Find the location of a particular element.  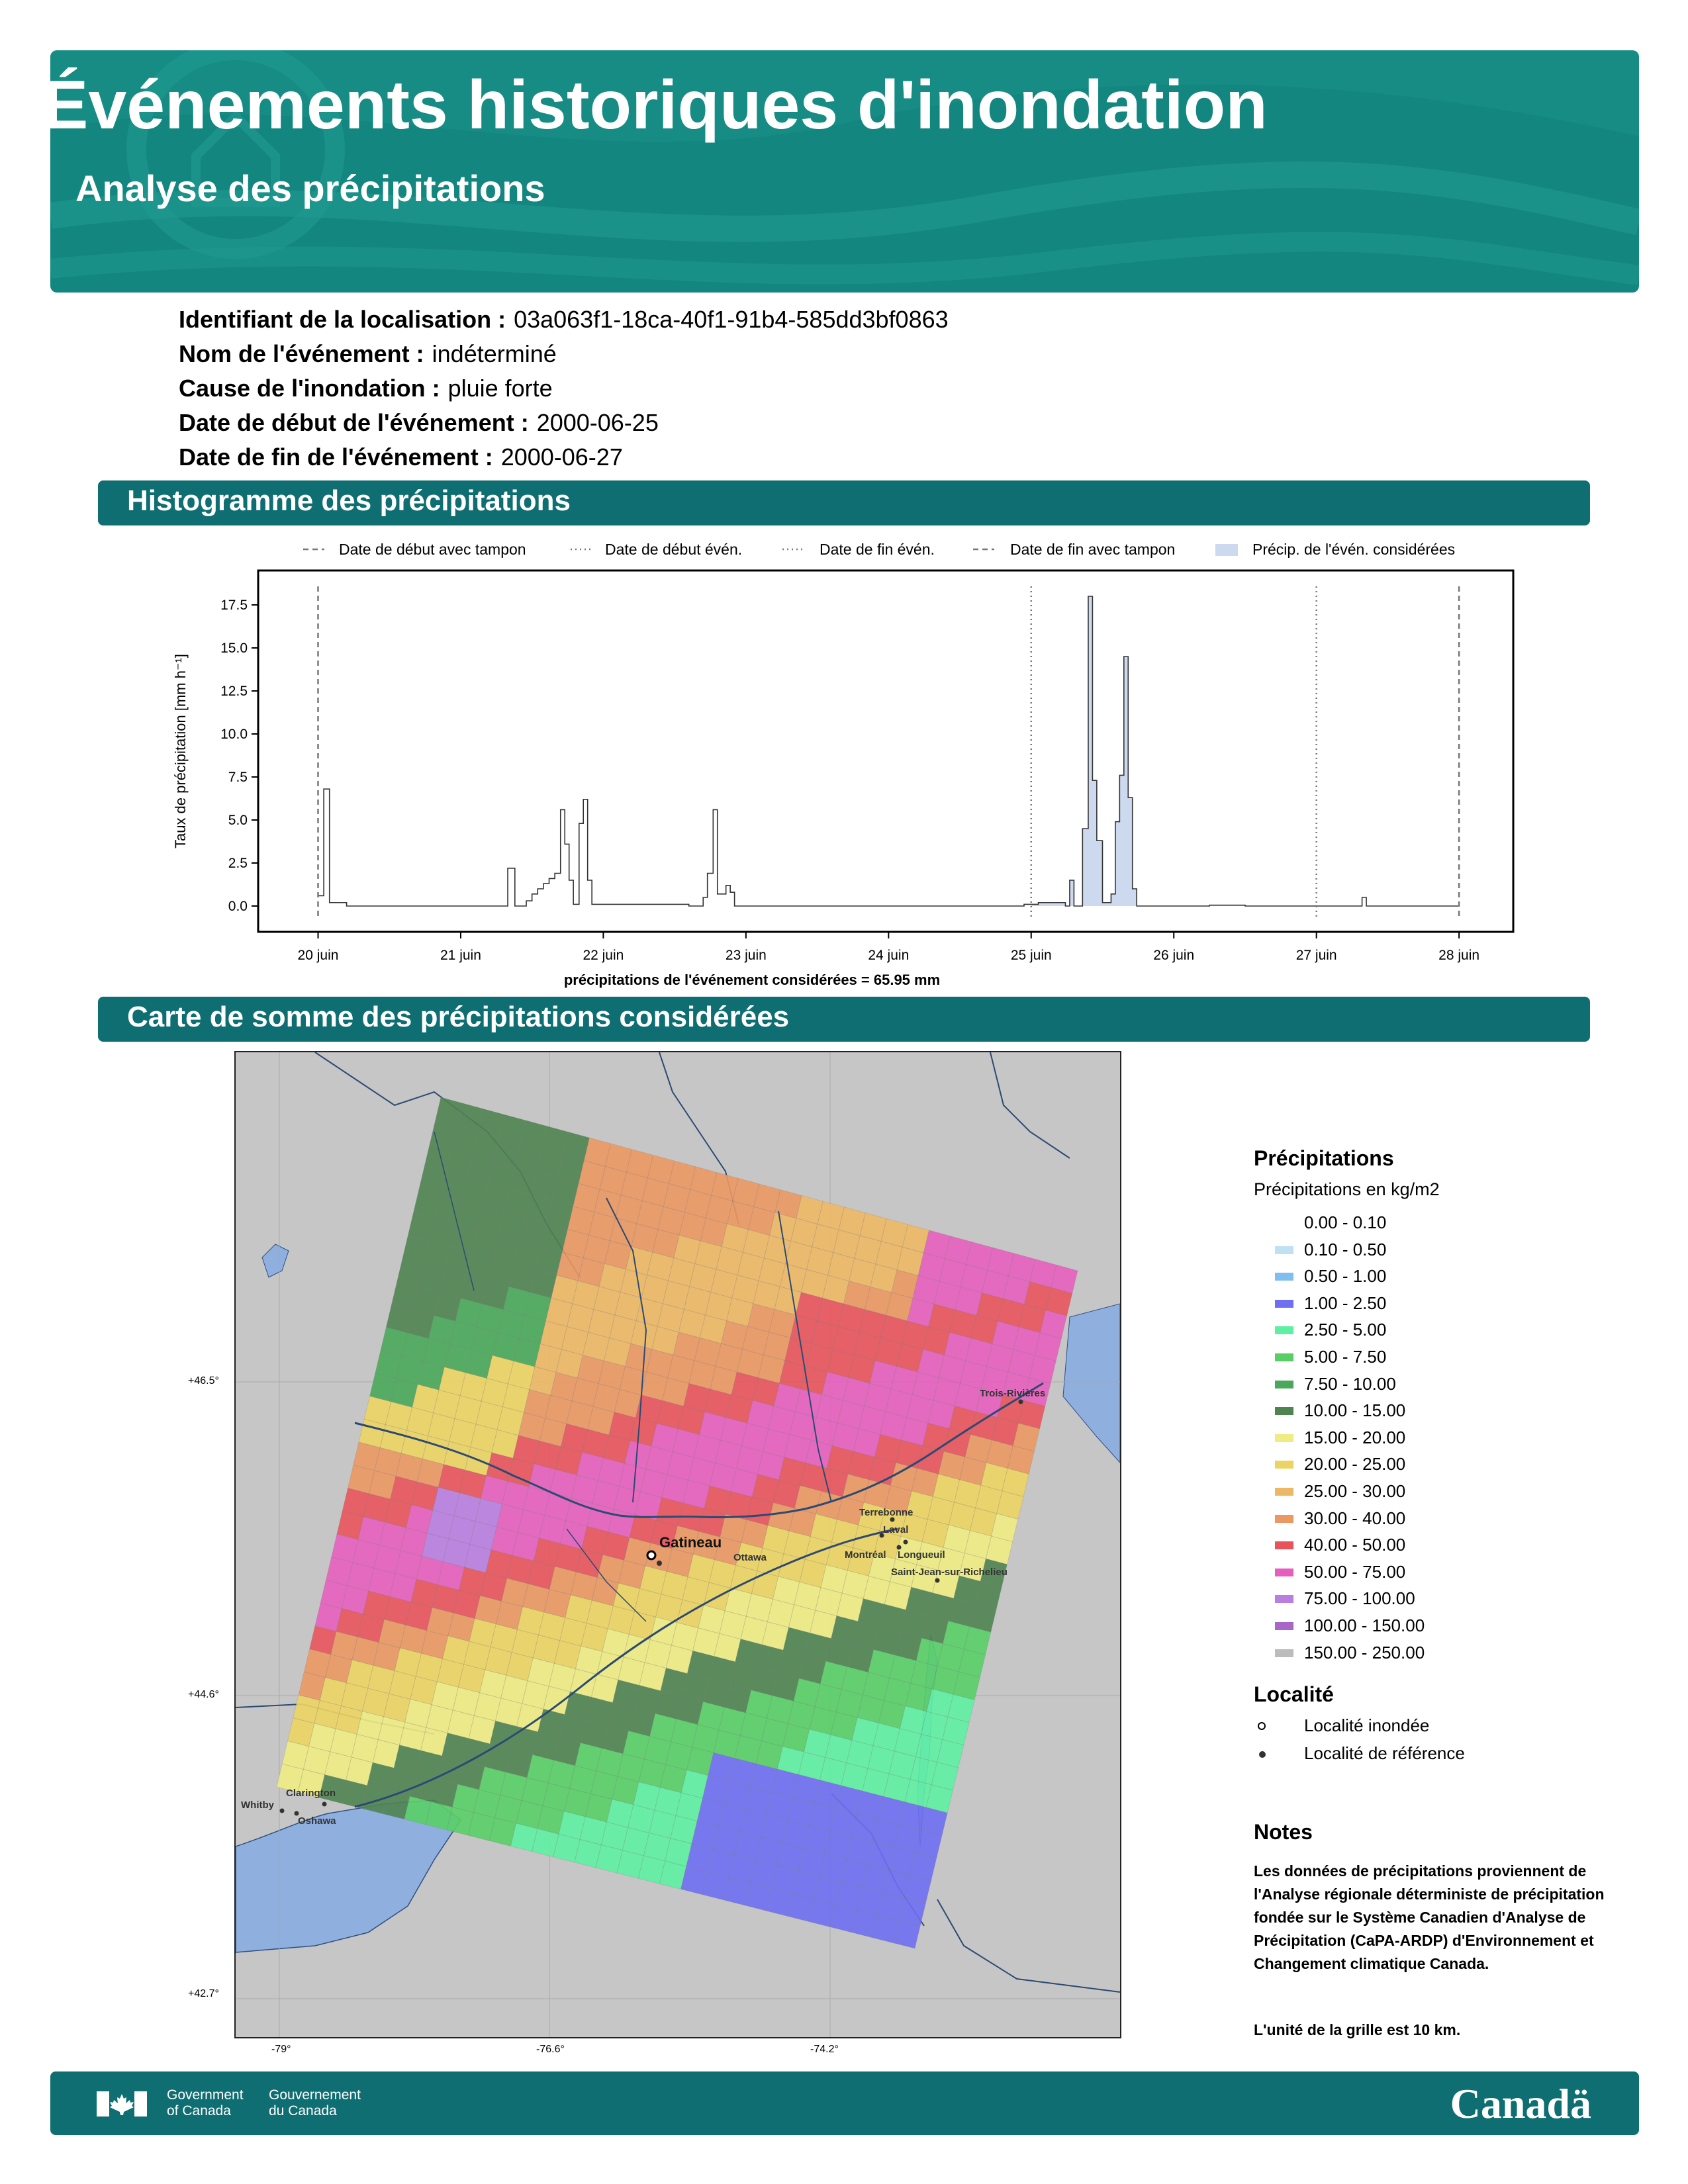

stlawrence-river is located at coordinates (626, 1667).